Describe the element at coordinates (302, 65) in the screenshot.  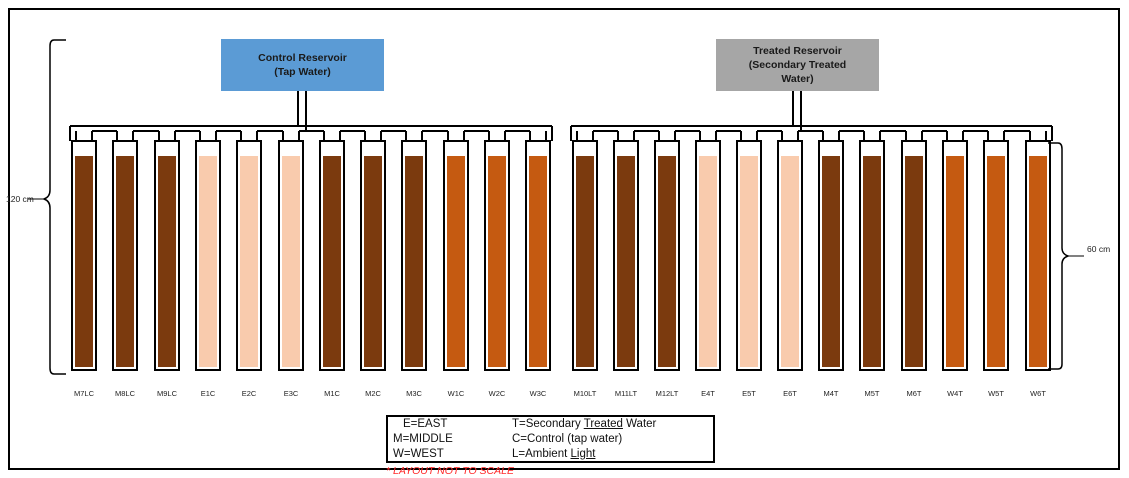
I see `control-reservoir: Control Reservoir (Tap Water)` at that location.